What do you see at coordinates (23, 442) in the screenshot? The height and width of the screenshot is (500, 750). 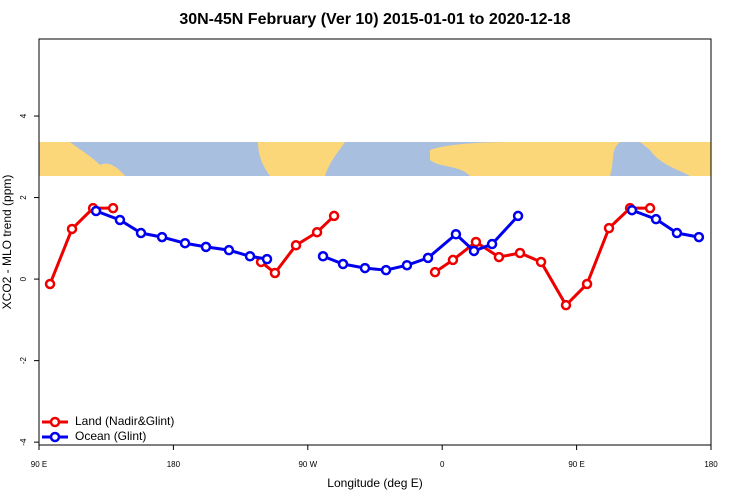 I see `y-tick-label: -4` at bounding box center [23, 442].